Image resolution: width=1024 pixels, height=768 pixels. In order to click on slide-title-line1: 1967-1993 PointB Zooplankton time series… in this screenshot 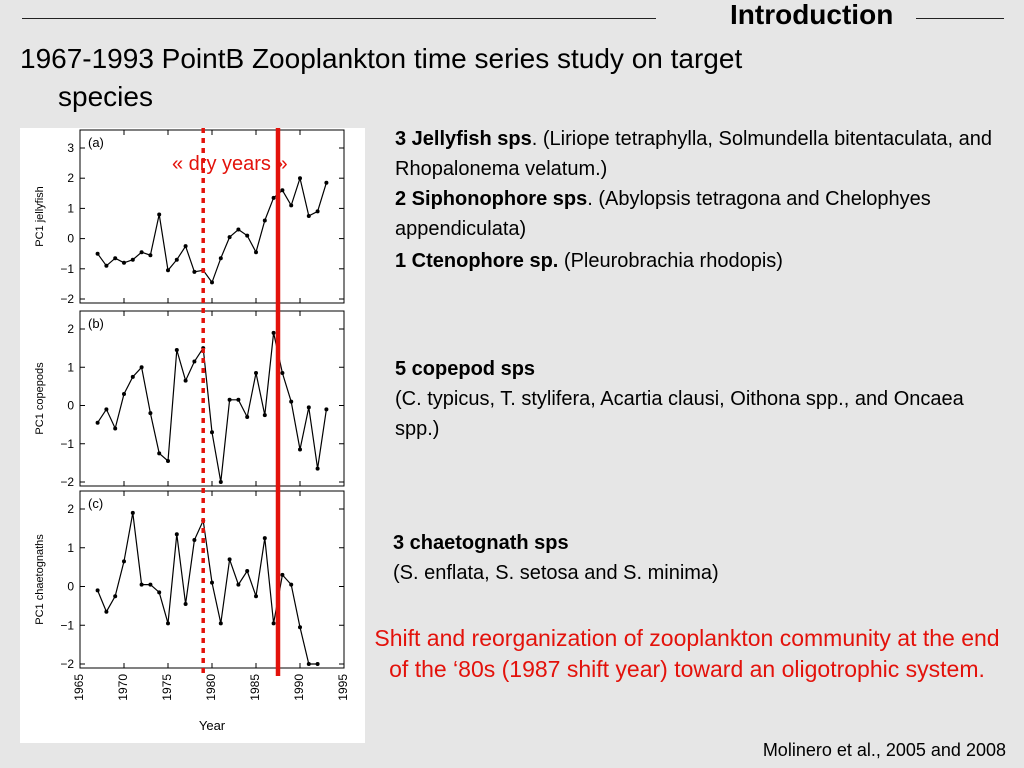, I will do `click(381, 58)`.